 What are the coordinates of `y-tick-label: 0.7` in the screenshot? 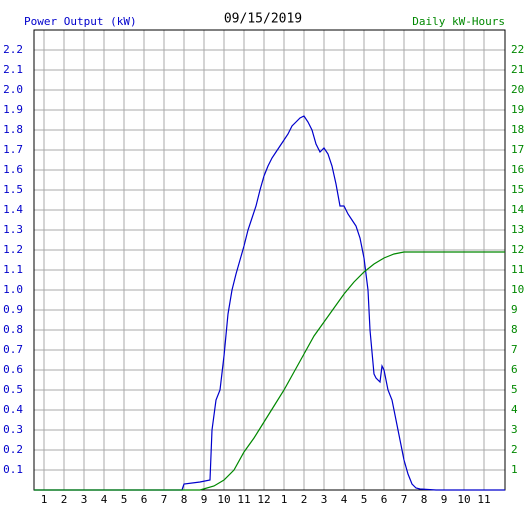 It's located at (13, 349).